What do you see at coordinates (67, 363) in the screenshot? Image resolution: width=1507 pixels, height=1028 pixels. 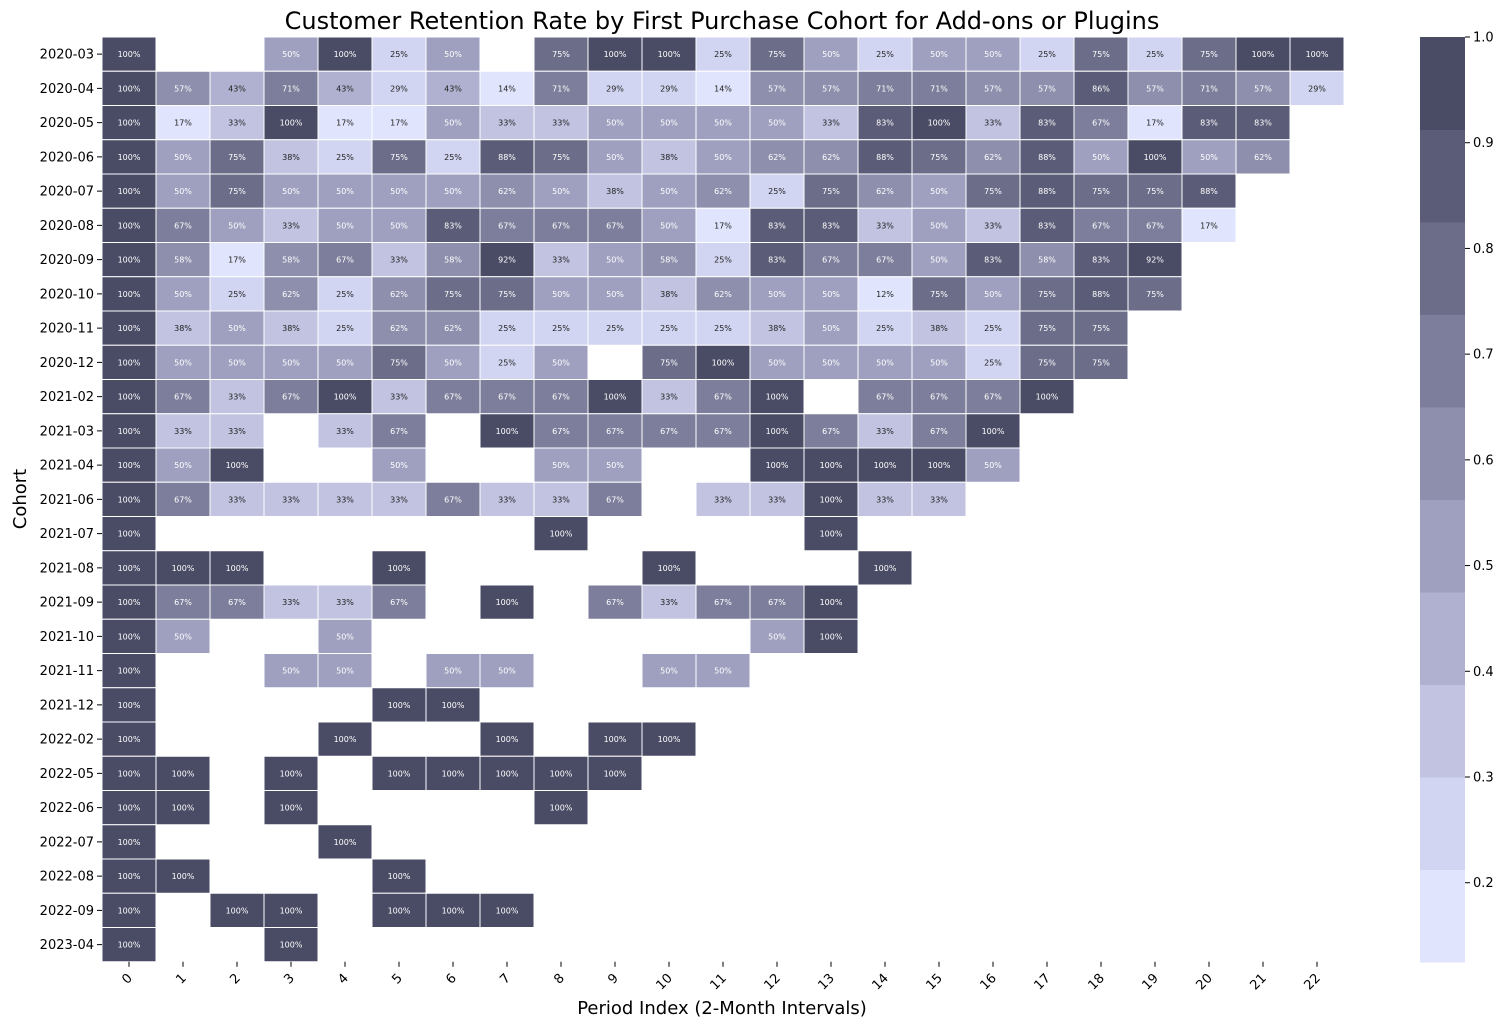 I see `y-tick-label: 2020-12` at bounding box center [67, 363].